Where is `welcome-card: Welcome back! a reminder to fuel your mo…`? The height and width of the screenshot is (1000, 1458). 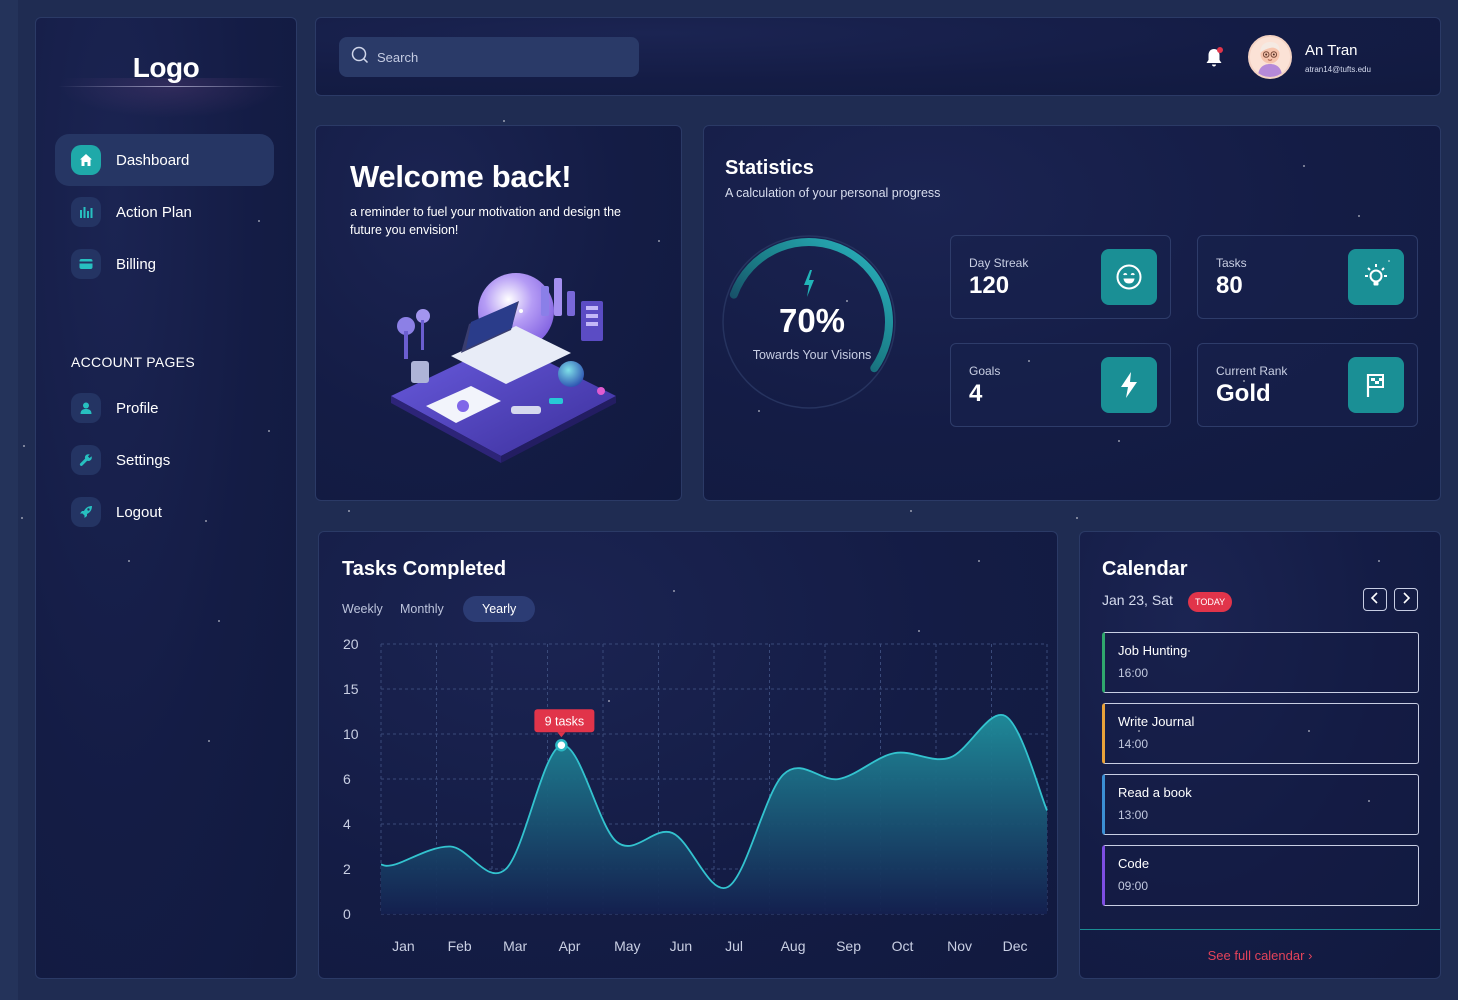
welcome-card: Welcome back! a reminder to fuel your mo… is located at coordinates (498, 313).